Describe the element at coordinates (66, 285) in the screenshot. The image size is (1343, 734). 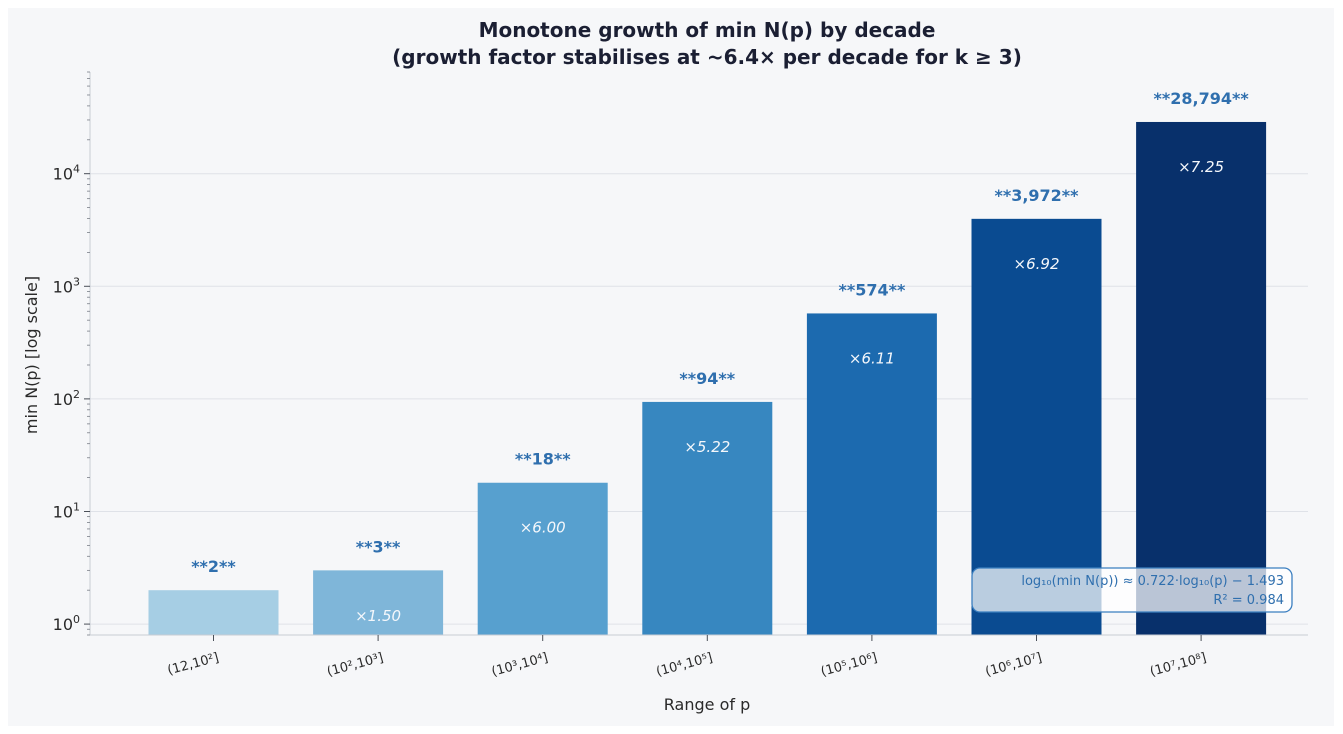
I see `y-tick-label: 10³` at that location.